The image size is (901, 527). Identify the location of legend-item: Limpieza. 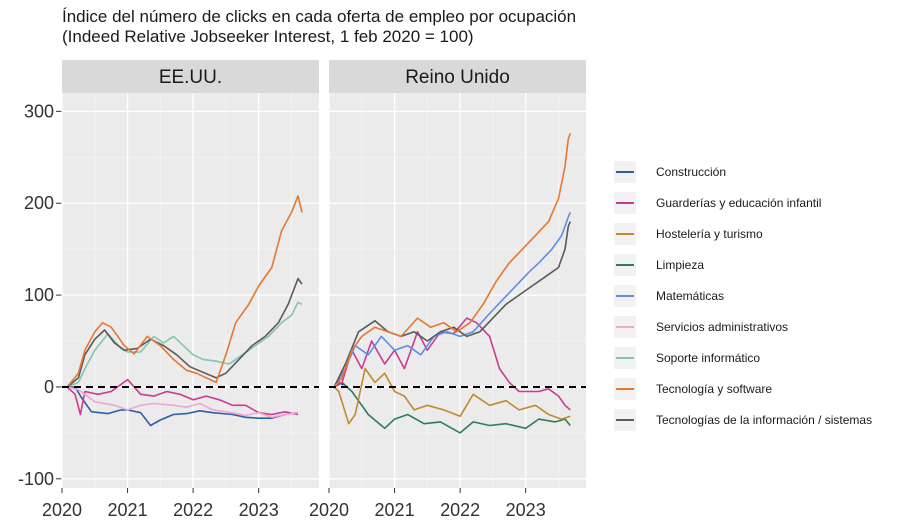
(659, 265).